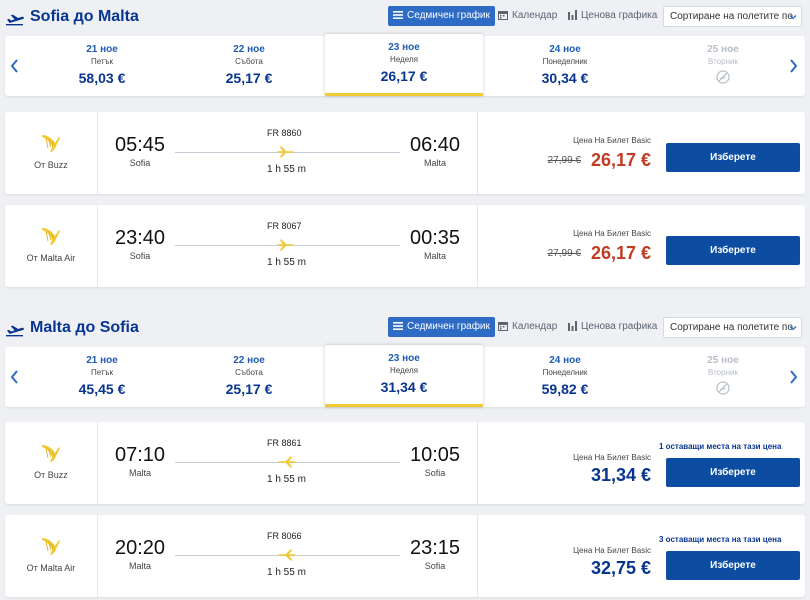 This screenshot has width=810, height=600. What do you see at coordinates (102, 389) in the screenshot?
I see `date-price: 45,45 €` at bounding box center [102, 389].